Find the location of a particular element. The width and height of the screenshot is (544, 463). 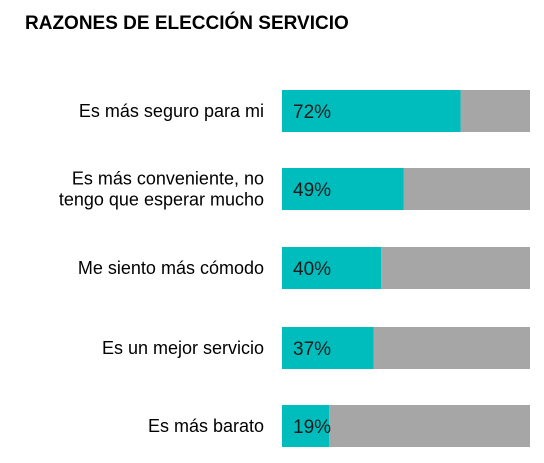

data-label: 72% is located at coordinates (312, 112).